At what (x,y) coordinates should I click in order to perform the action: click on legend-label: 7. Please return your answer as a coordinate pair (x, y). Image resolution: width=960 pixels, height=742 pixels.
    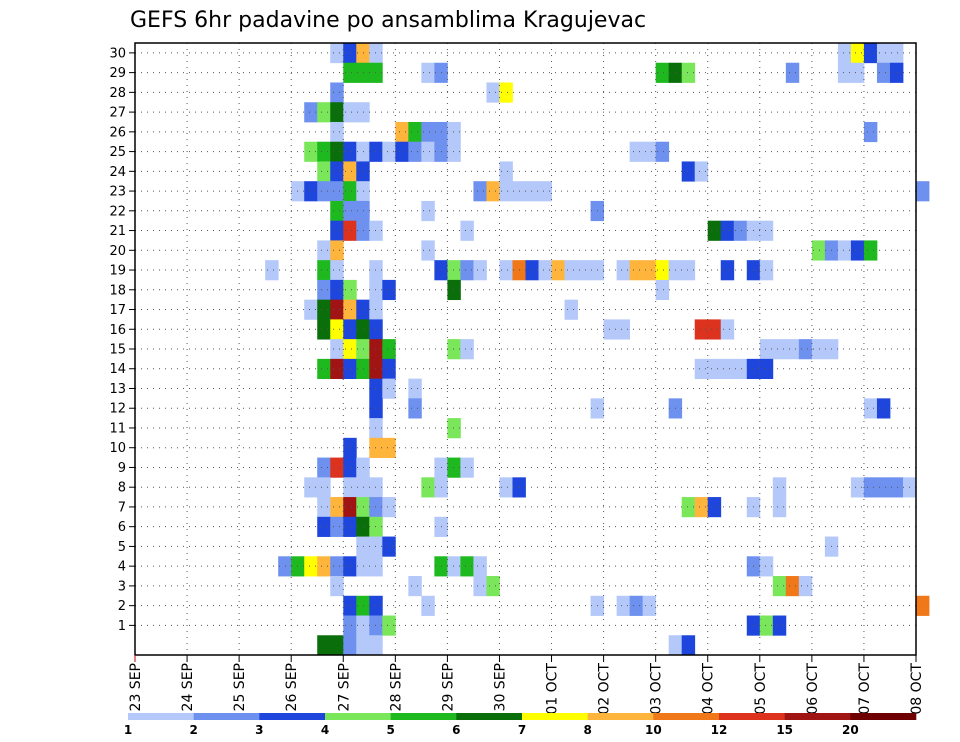
    Looking at the image, I should click on (522, 730).